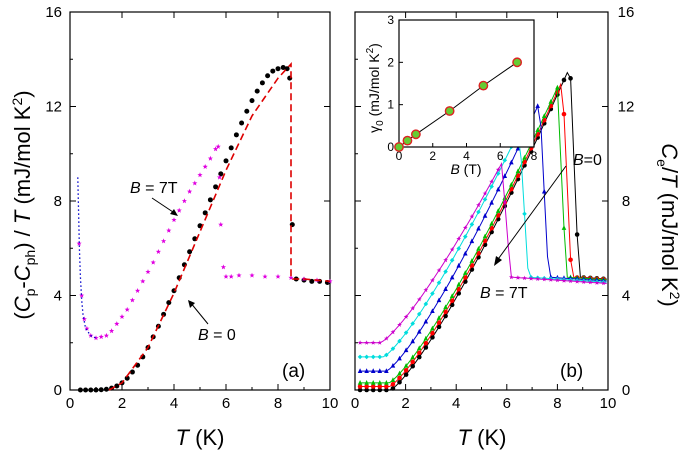 The image size is (680, 453). I want to click on inset-ytick-label: 1, so click(390, 105).